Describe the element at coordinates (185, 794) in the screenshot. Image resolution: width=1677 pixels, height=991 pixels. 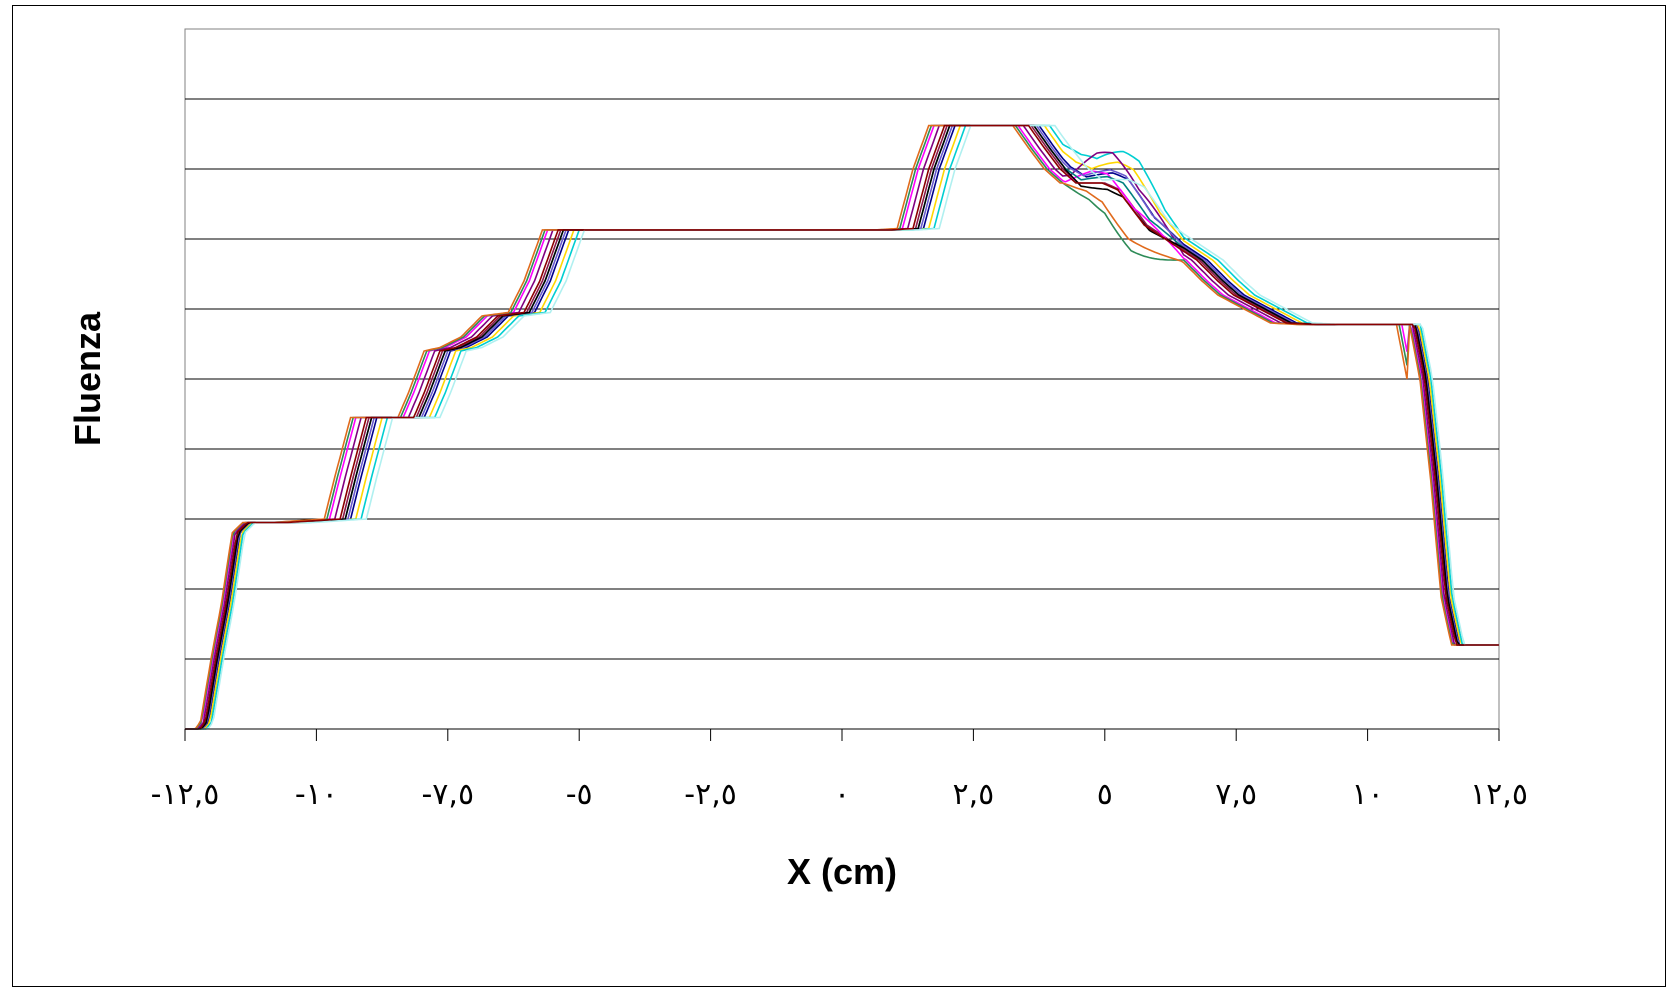
I see `x-tick-label-0: -۱۲,٥` at that location.